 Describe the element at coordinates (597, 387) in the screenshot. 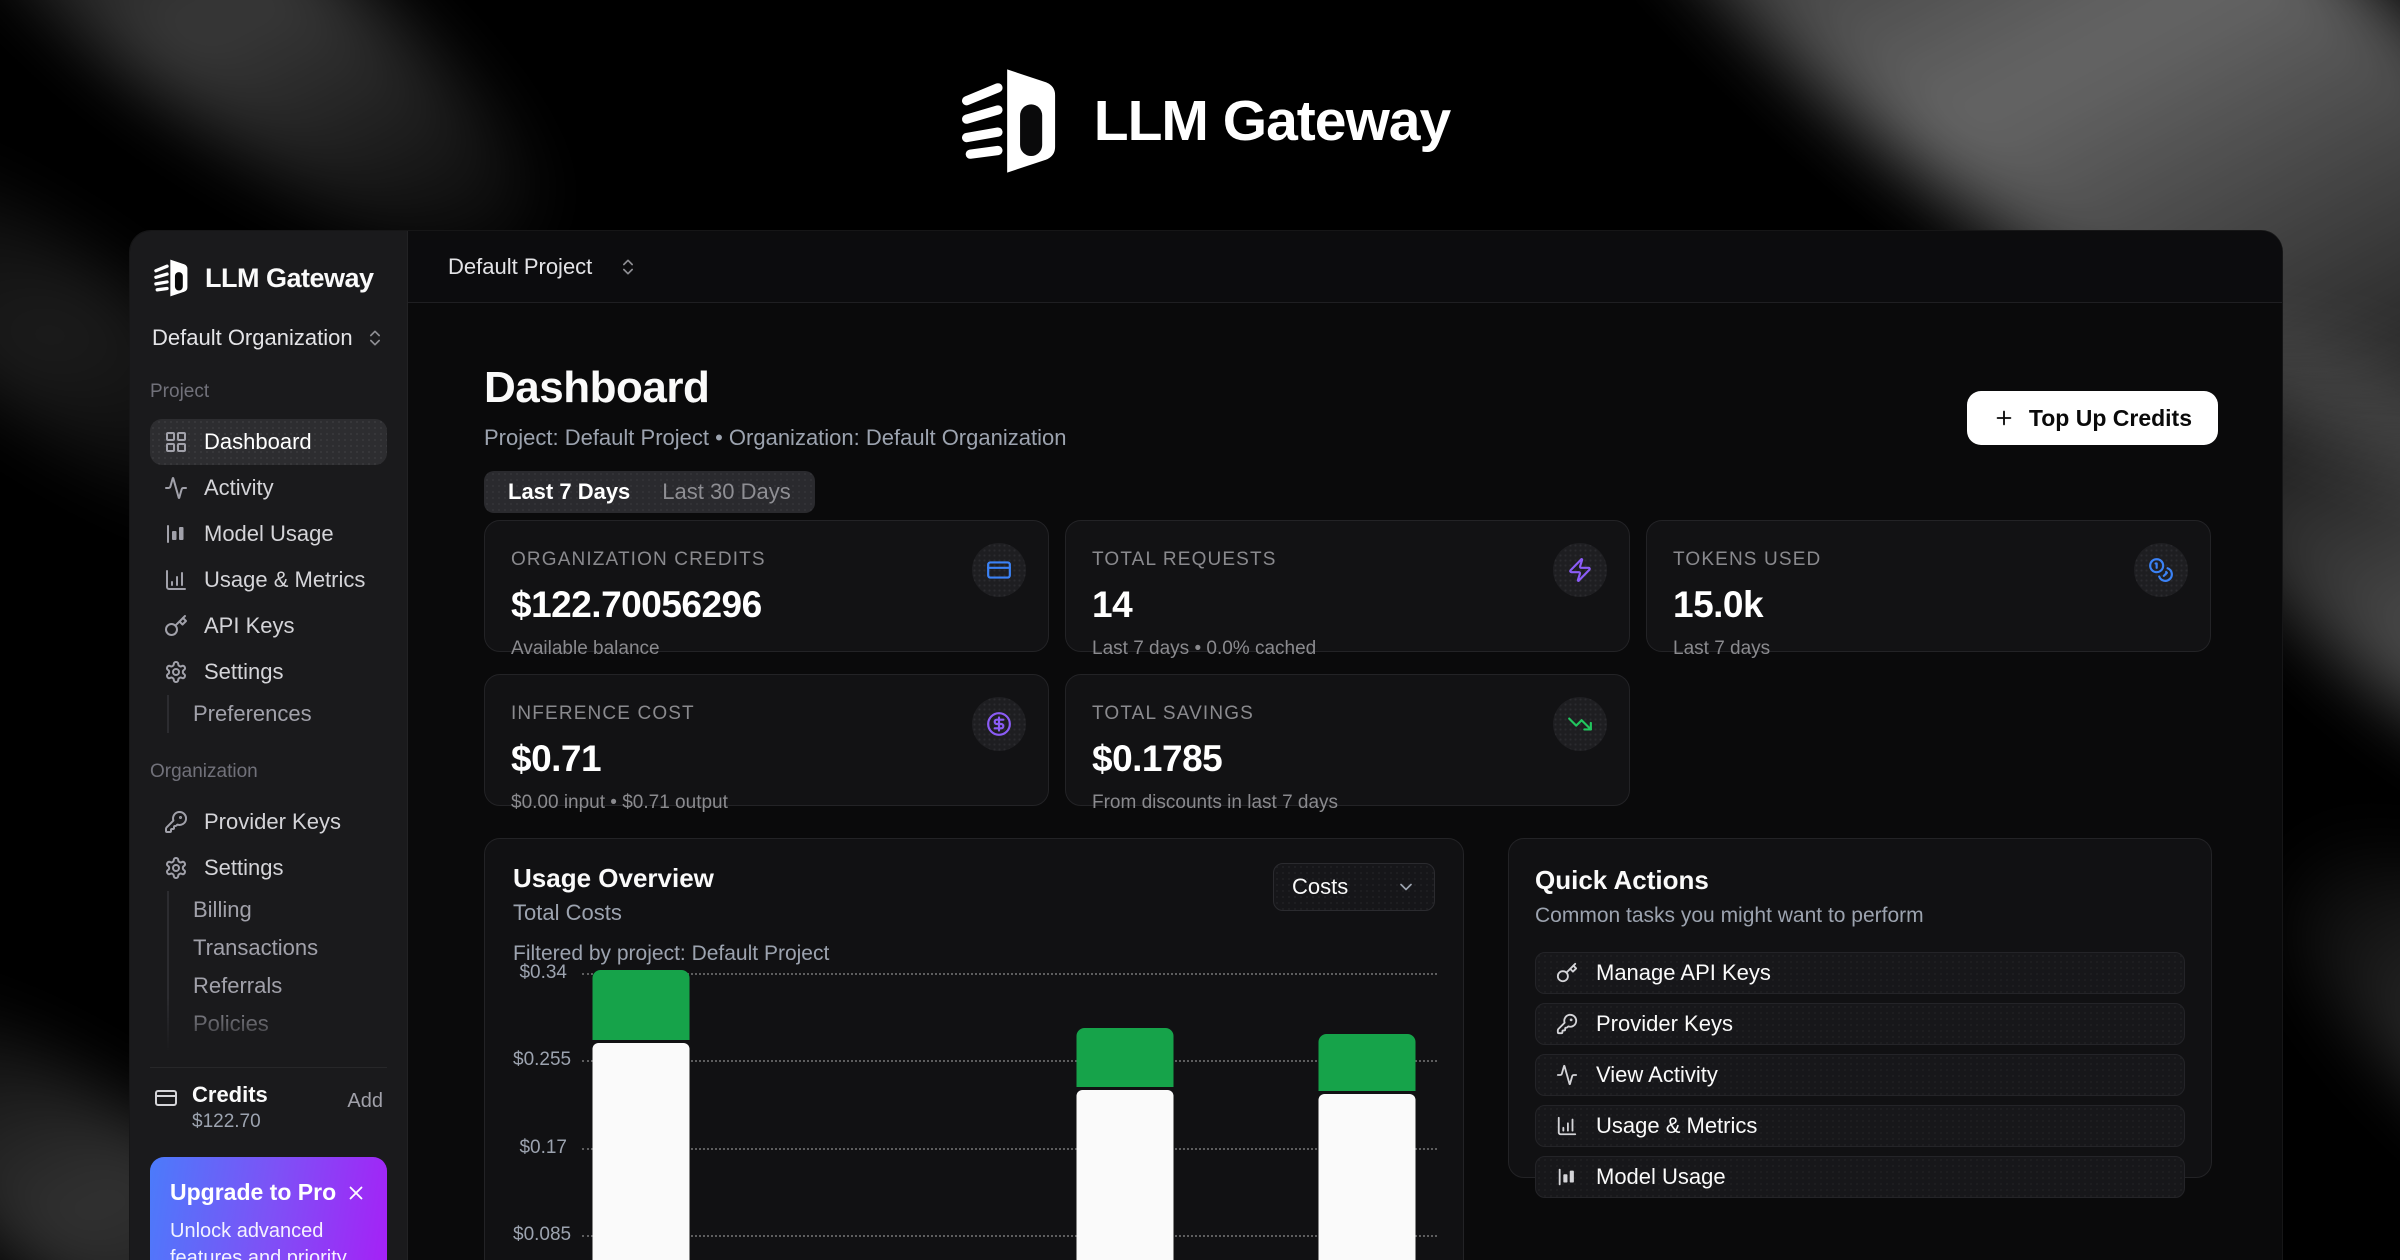

I see `page-title: Dashboard` at that location.